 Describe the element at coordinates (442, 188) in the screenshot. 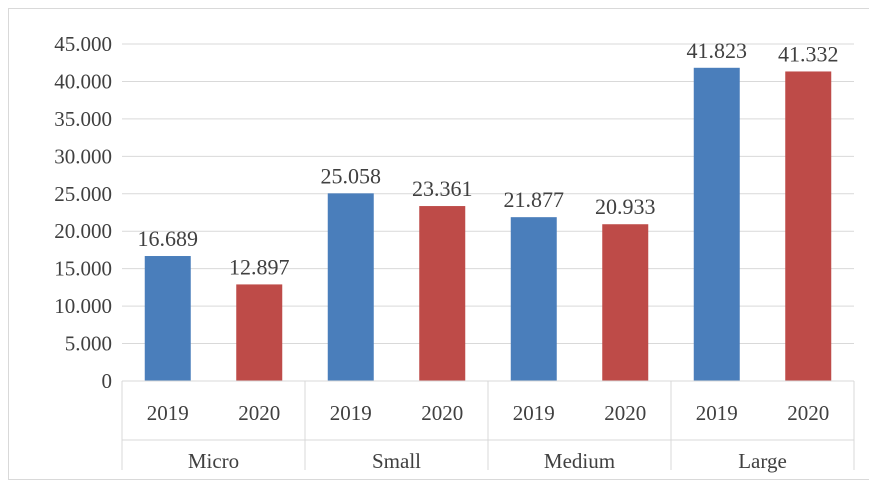

I see `data-label: 23.361` at that location.